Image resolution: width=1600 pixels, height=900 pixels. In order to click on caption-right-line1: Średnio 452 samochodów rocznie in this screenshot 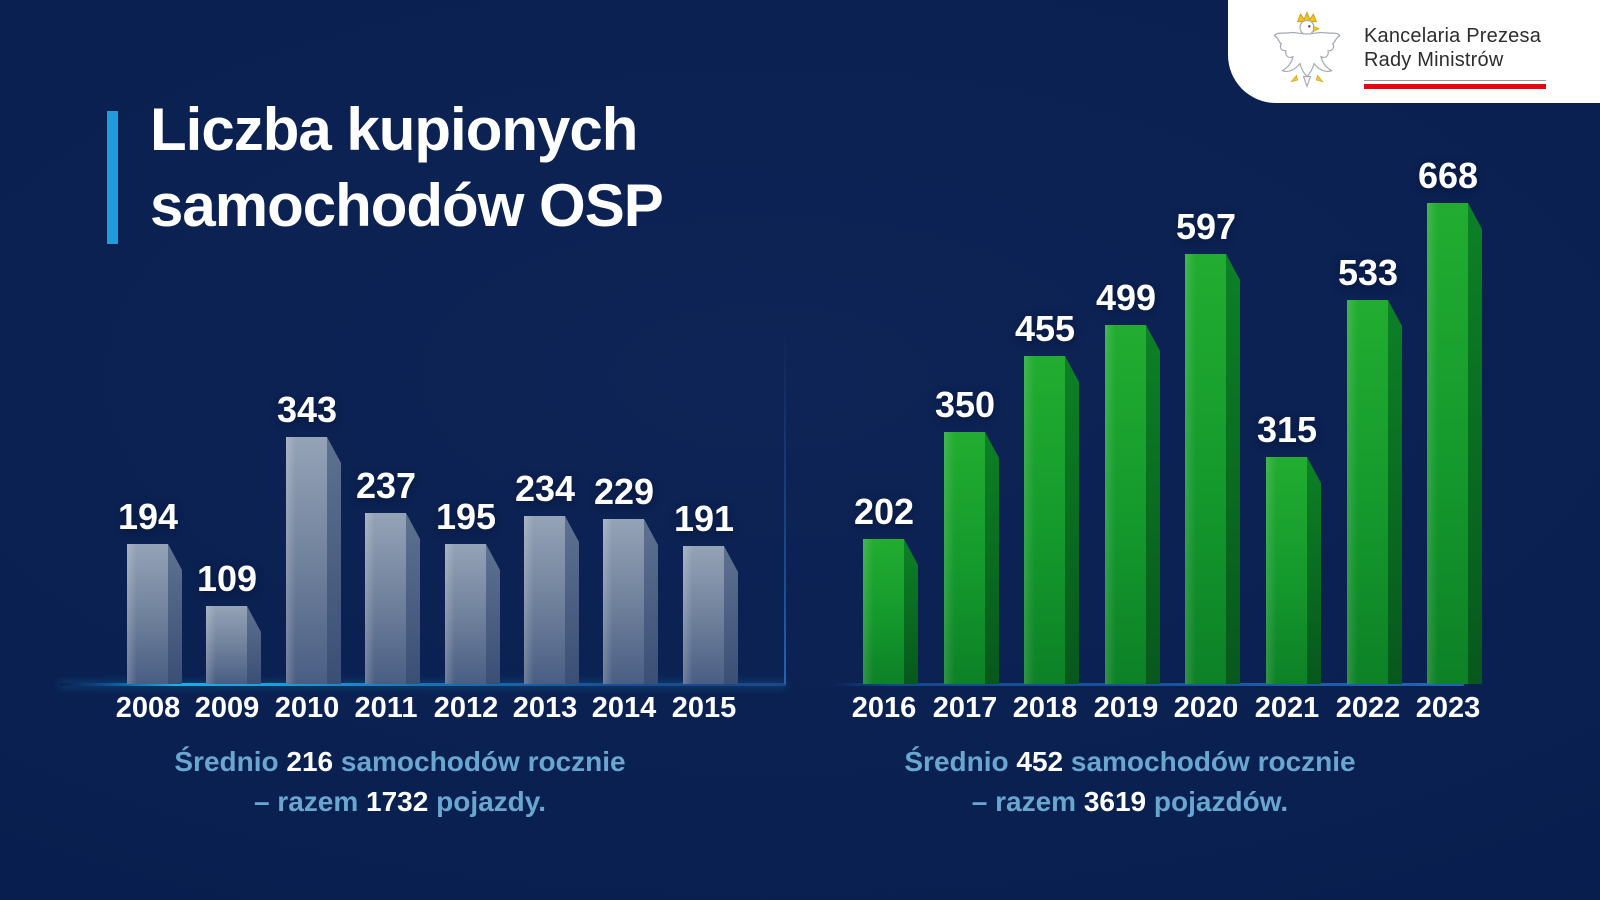, I will do `click(1130, 762)`.